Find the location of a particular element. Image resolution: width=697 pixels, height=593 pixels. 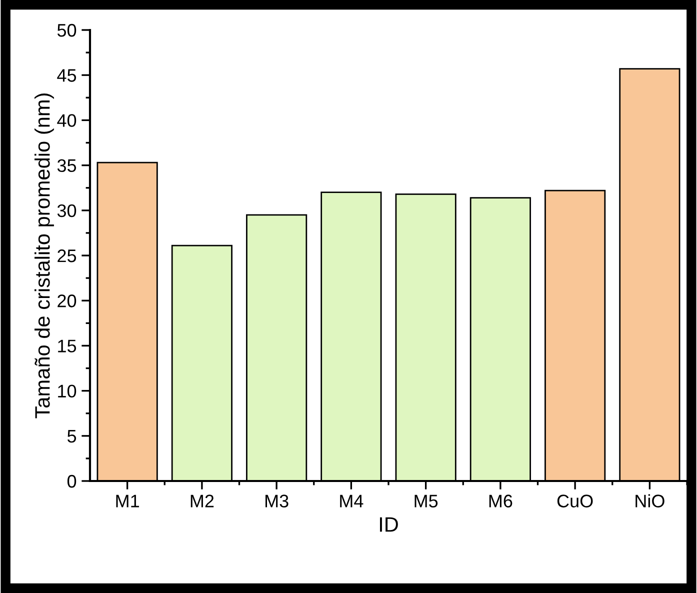

y-tick-label: 35 is located at coordinates (66, 165).